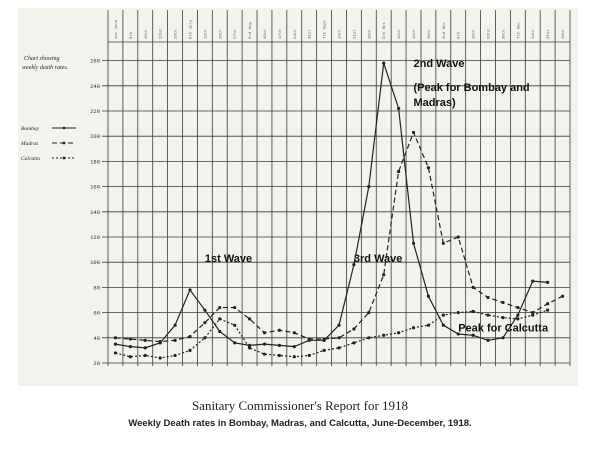  Describe the element at coordinates (518, 30) in the screenshot. I see `x-tick-label: 7th Dec` at that location.